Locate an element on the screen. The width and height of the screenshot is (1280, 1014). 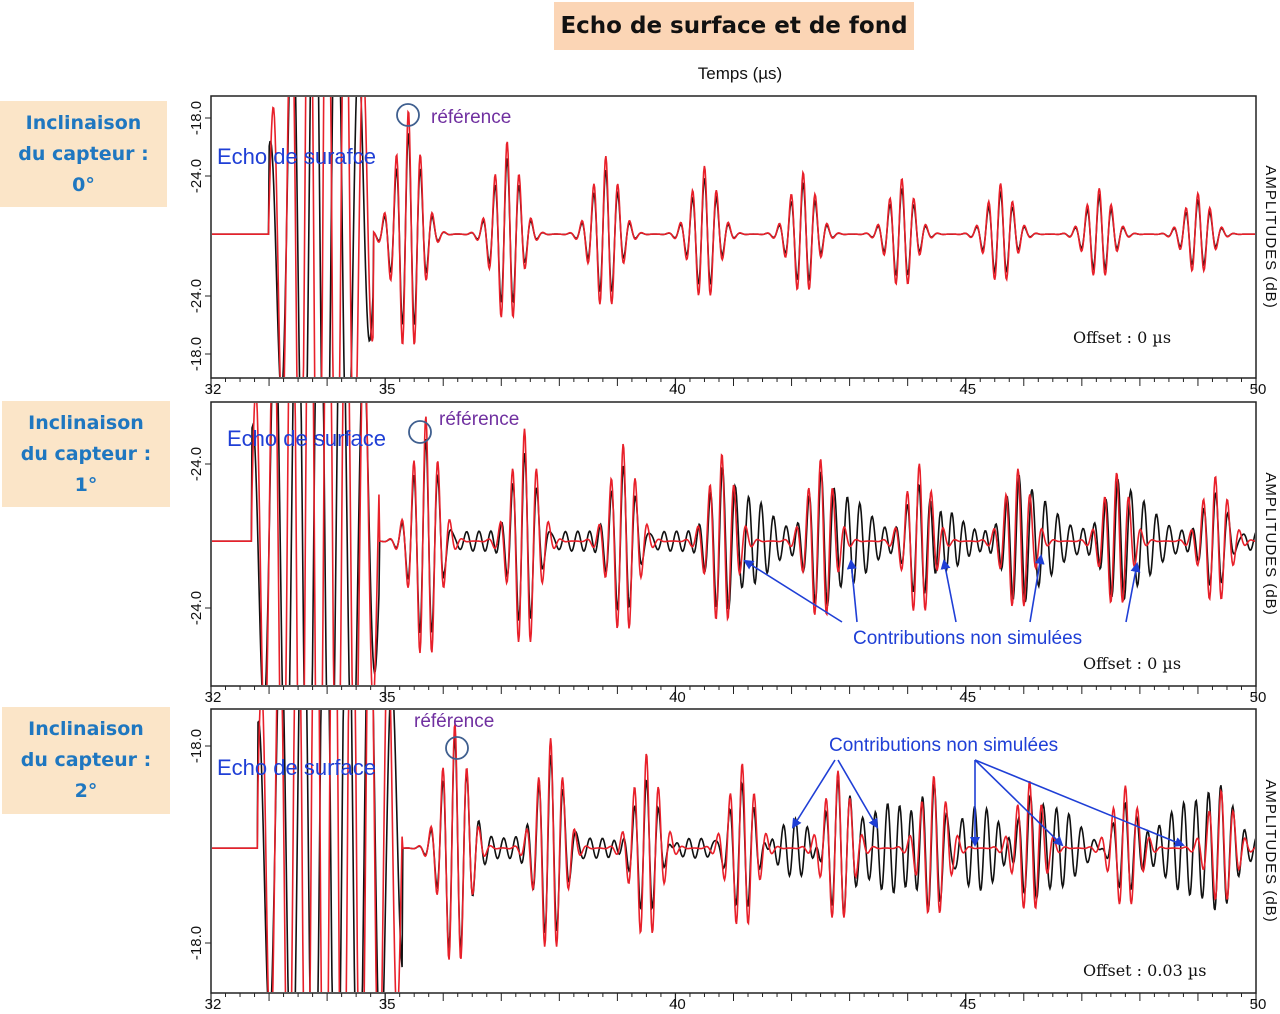
time-axis-label: Temps (µs) is located at coordinates (740, 73).